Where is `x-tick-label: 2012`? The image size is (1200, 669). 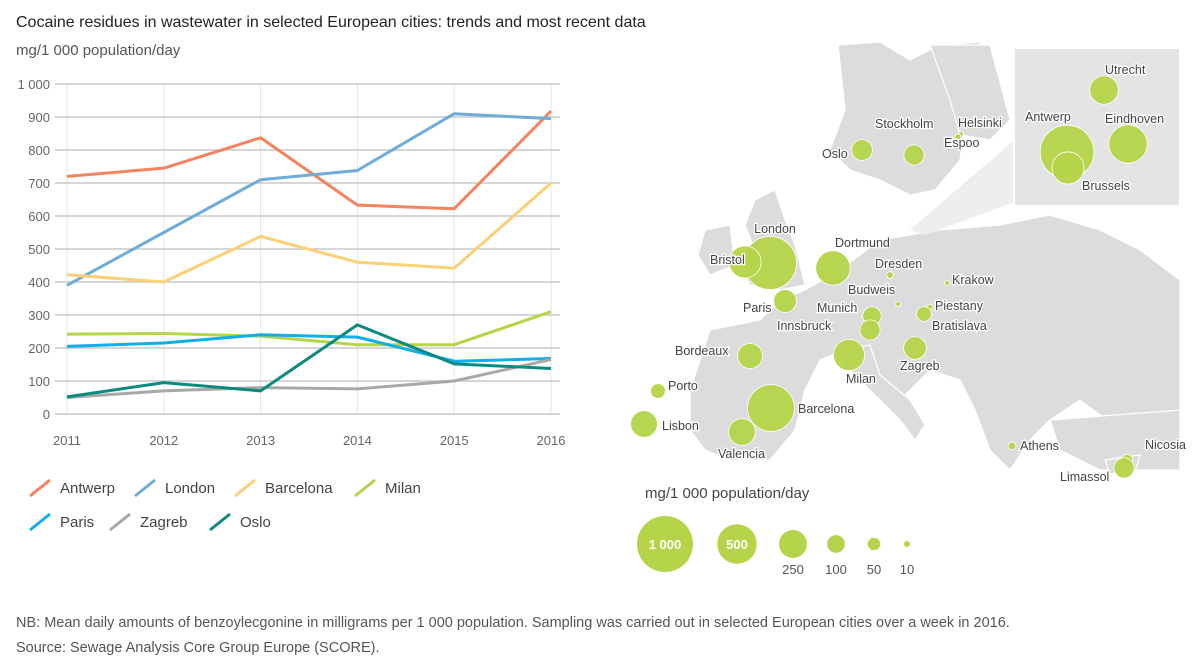
x-tick-label: 2012 is located at coordinates (163, 440).